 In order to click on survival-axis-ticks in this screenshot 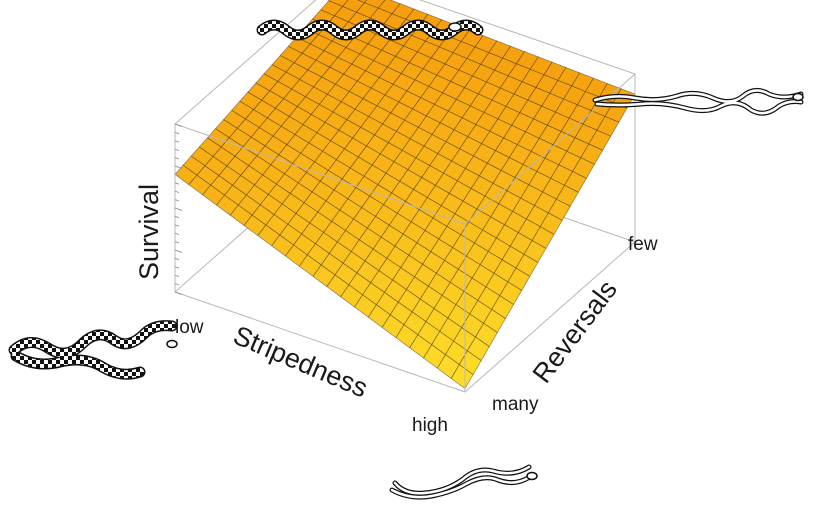, I will do `click(178, 209)`.